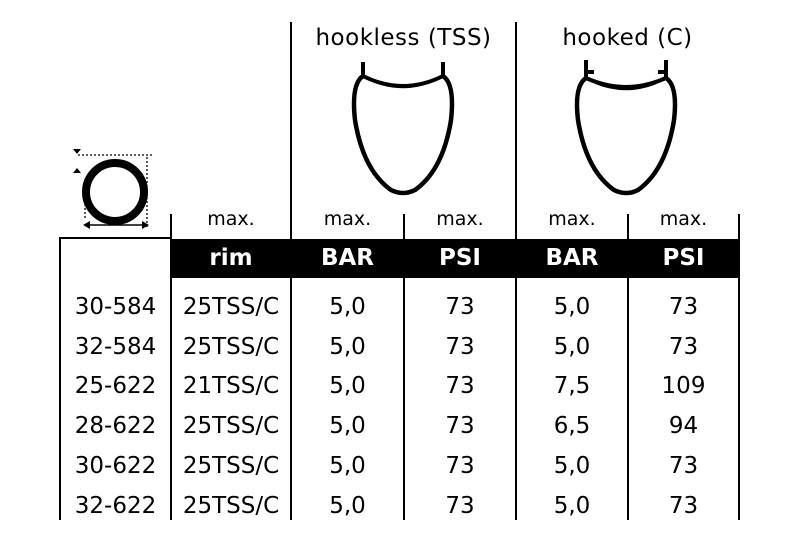 The image size is (800, 544). Describe the element at coordinates (115, 347) in the screenshot. I see `cell-size: 32-584` at that location.